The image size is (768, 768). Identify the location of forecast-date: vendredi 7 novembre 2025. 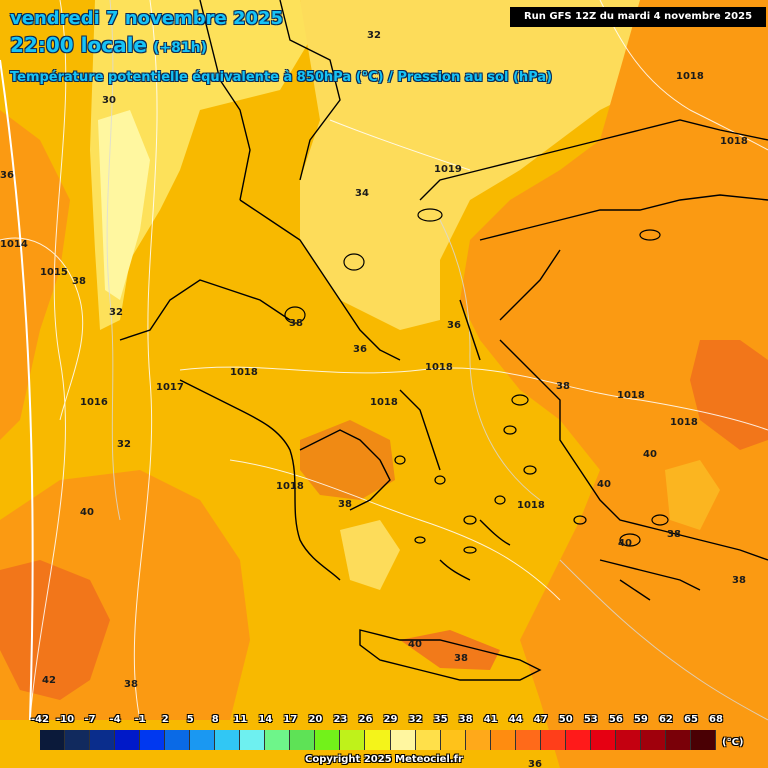
(147, 18).